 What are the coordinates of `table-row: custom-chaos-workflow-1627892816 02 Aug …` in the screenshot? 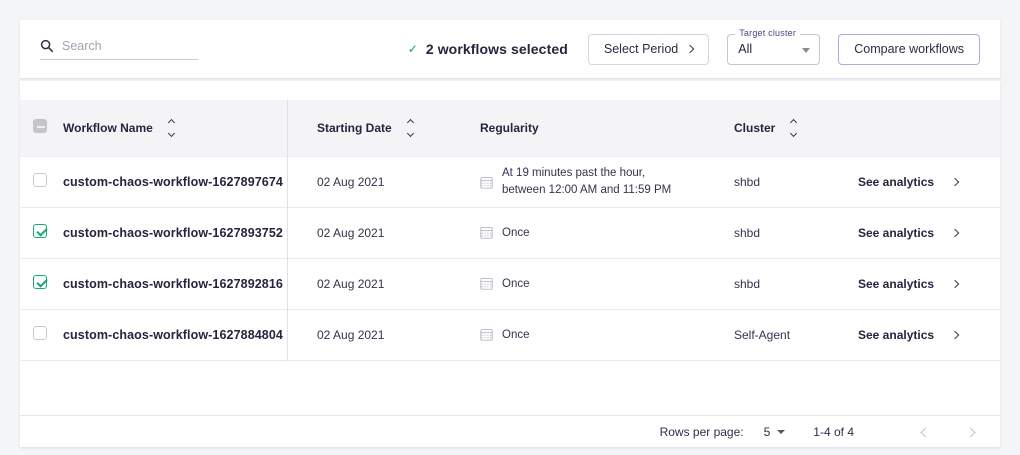 It's located at (510, 284).